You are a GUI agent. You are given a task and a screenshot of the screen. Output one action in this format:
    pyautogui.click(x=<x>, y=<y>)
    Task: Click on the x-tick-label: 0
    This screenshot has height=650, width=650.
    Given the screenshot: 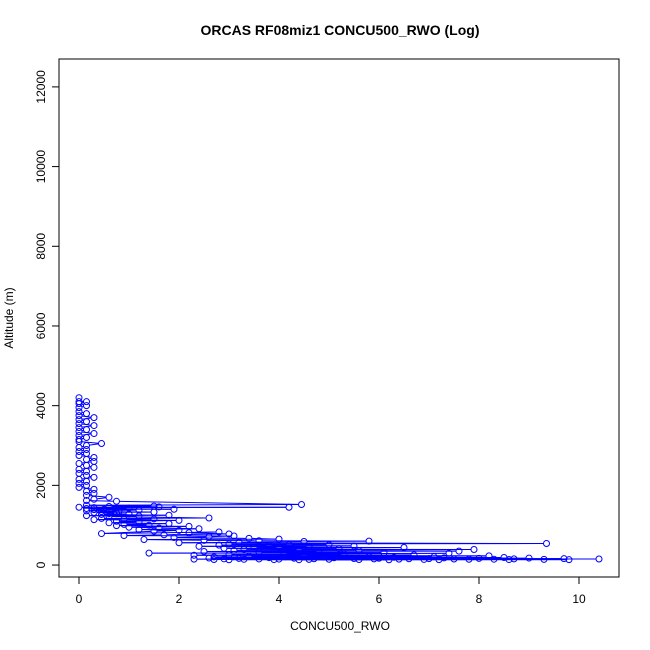 What is the action you would take?
    pyautogui.click(x=79, y=599)
    